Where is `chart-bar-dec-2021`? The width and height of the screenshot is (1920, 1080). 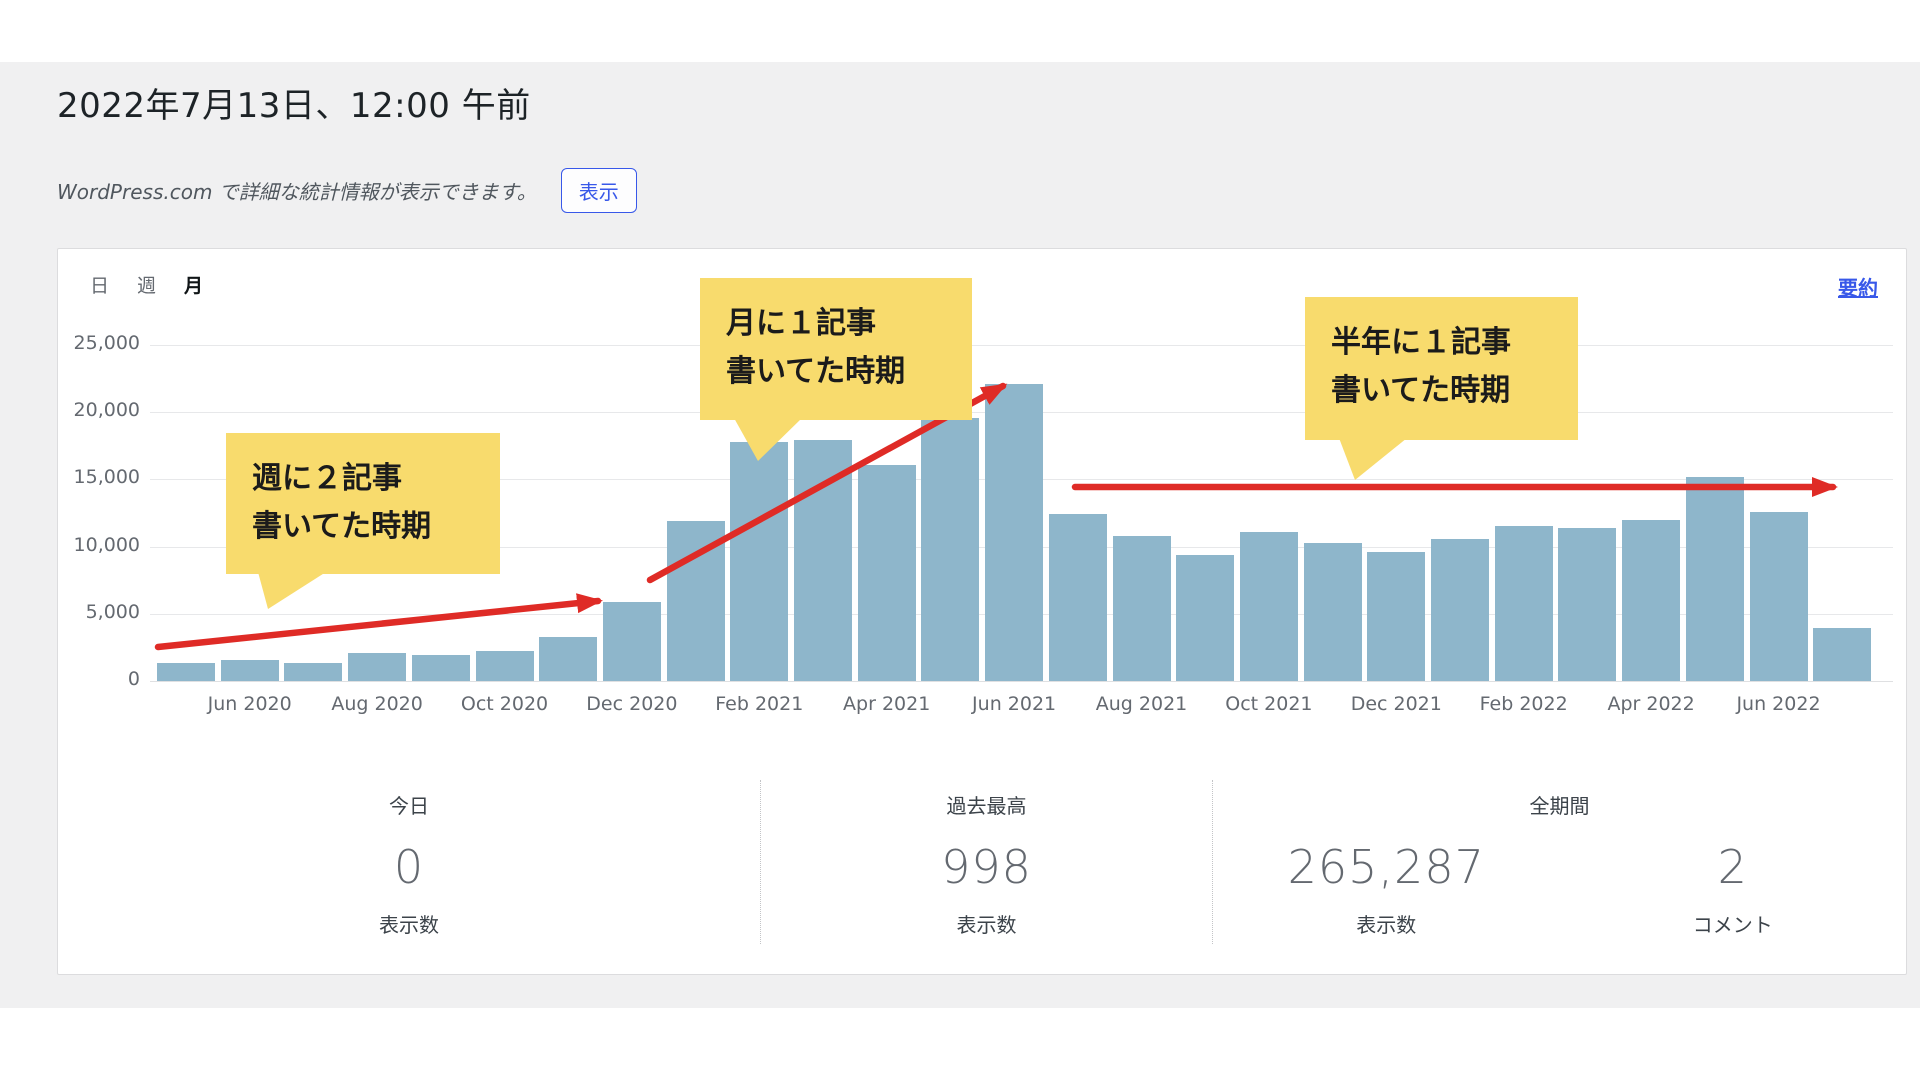 chart-bar-dec-2021 is located at coordinates (1396, 616).